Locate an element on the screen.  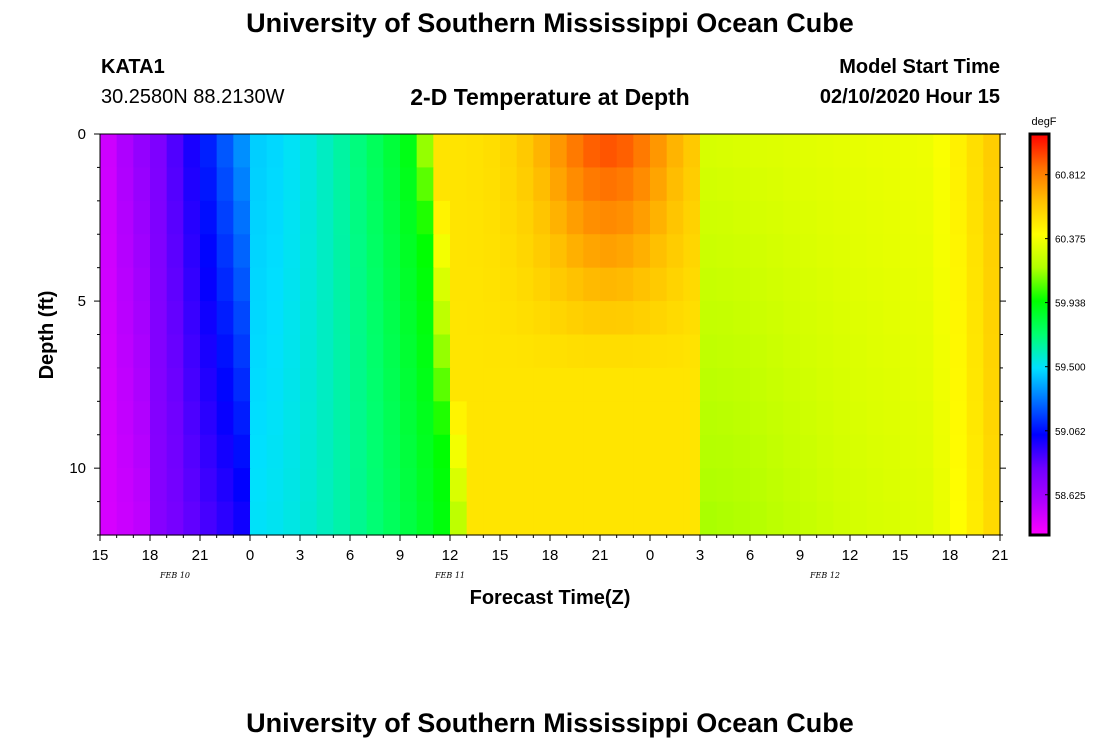
x-tick-label: 3 is located at coordinates (700, 555).